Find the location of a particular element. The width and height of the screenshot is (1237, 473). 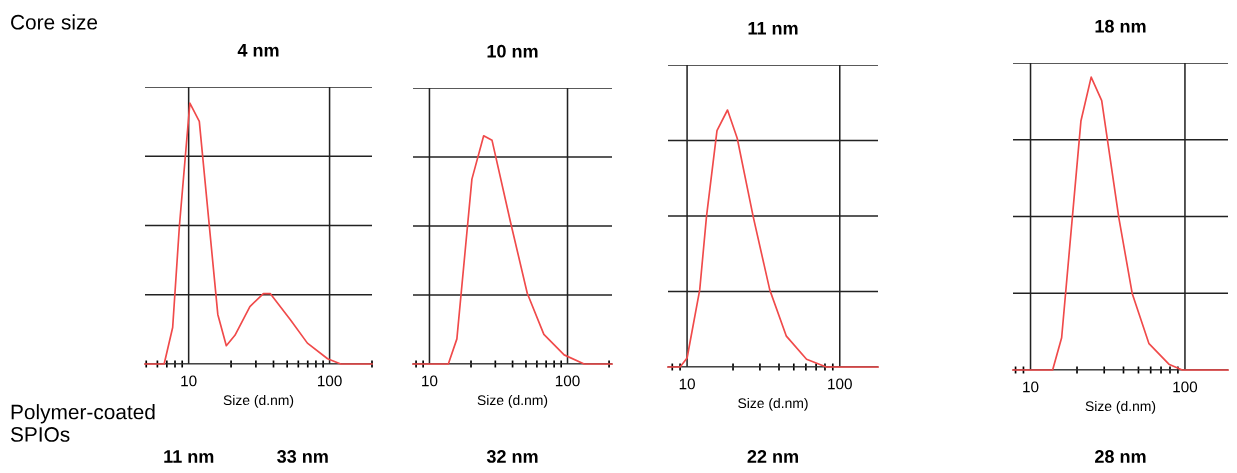

text: 11 nm is located at coordinates (189, 456).